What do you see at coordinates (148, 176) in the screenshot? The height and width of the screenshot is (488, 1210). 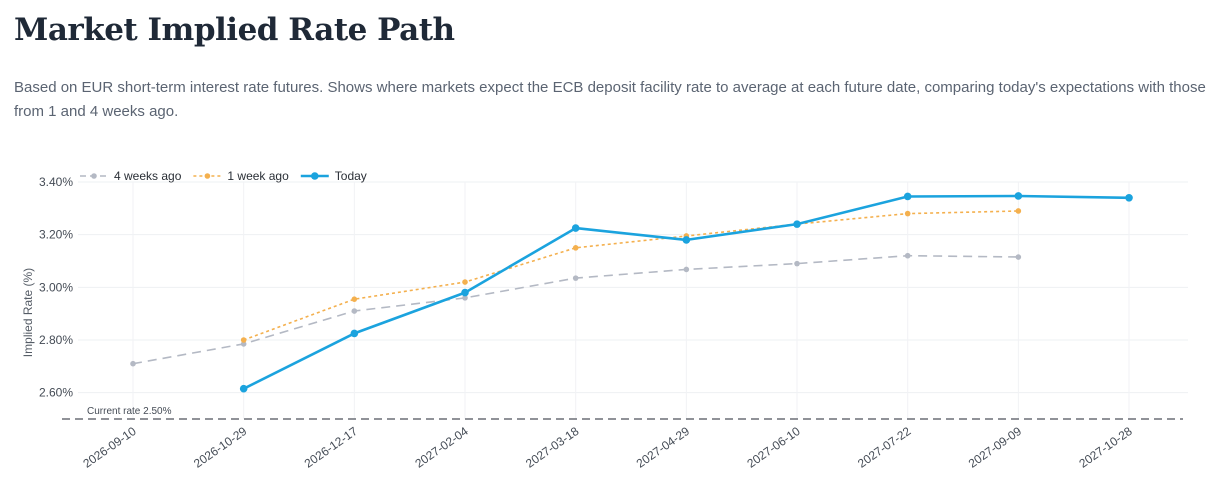 I see `legend-label: 4 weeks ago` at bounding box center [148, 176].